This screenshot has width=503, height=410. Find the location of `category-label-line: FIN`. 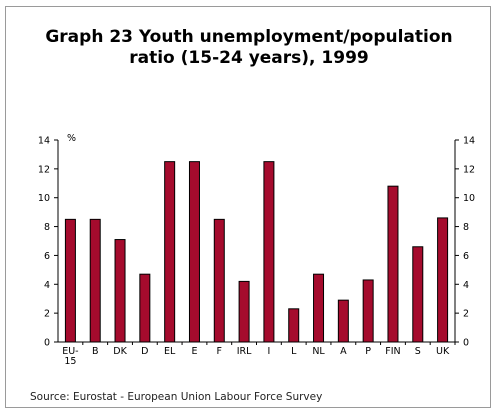

category-label-line: FIN is located at coordinates (392, 351).